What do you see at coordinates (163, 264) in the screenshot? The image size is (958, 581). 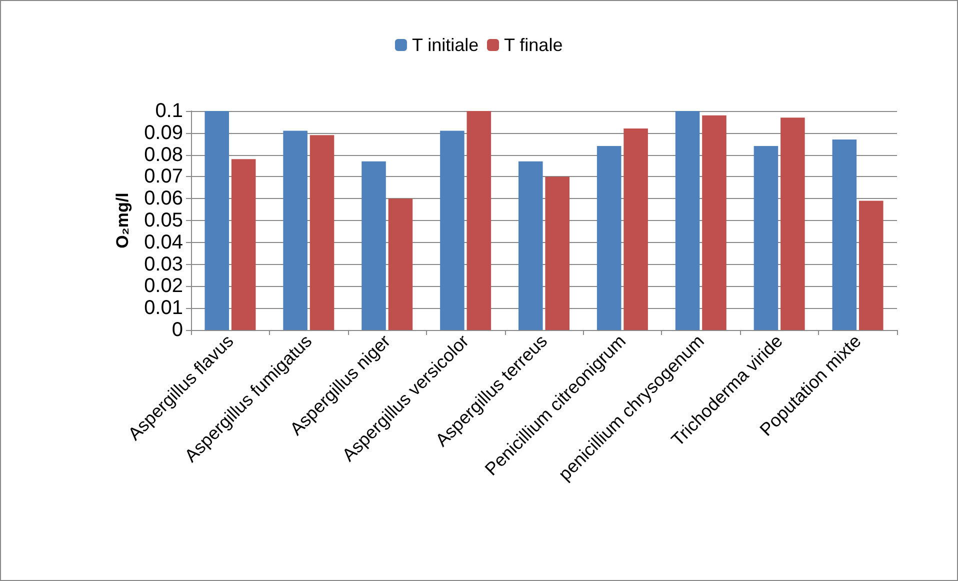 I see `y-tick-label: 0.03` at bounding box center [163, 264].